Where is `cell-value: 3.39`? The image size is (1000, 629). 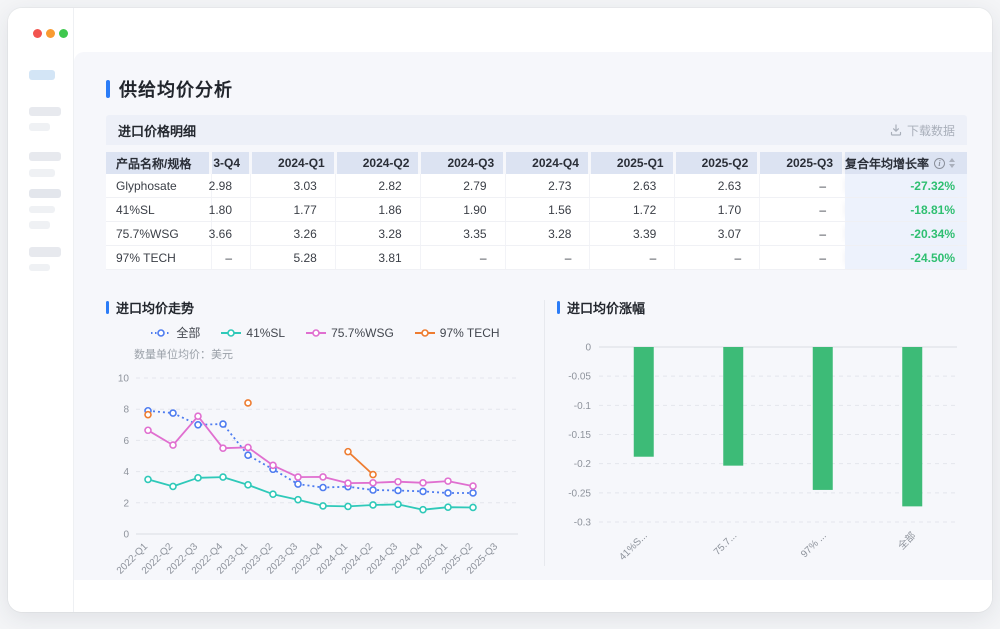
cell-value: 3.39 is located at coordinates (630, 233).